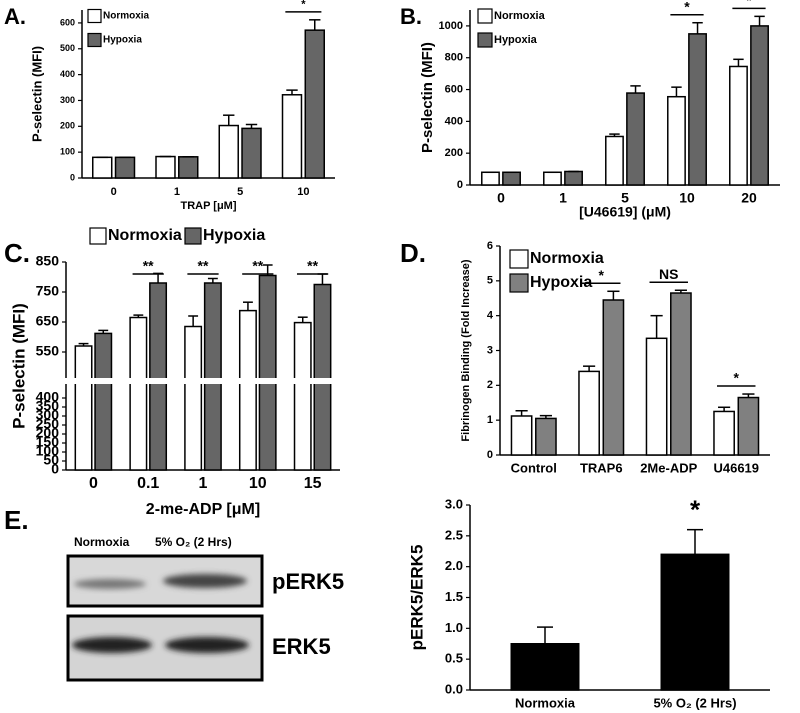 The height and width of the screenshot is (713, 800). I want to click on x-axis-label: [U46619] (μM), so click(625, 212).